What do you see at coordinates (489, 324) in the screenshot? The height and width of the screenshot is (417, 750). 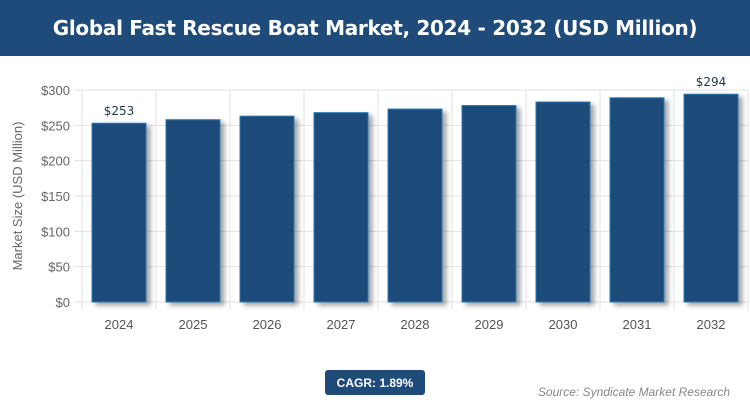 I see `x-tick-label: 2029` at bounding box center [489, 324].